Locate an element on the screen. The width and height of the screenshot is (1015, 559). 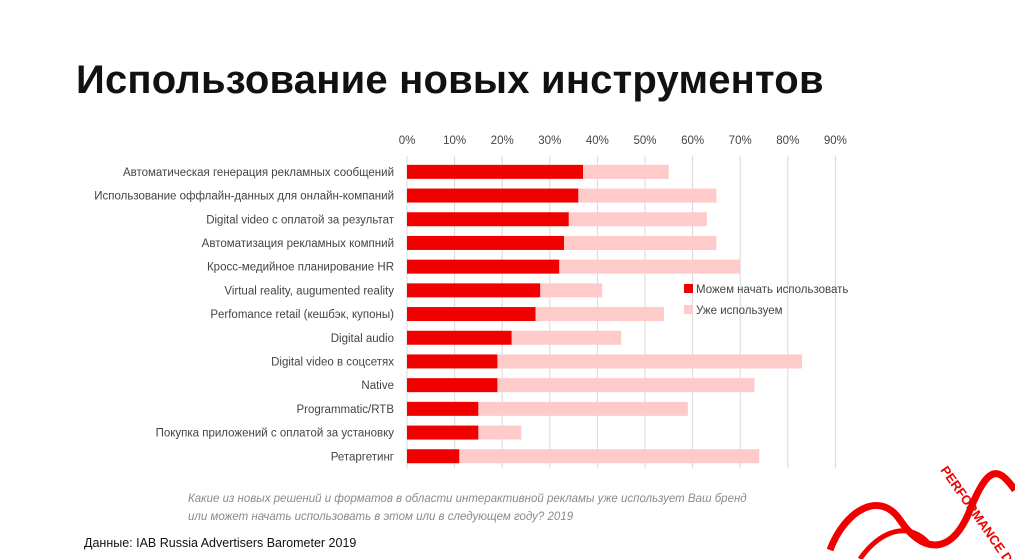
category-label: Virtual reality, augumented reality is located at coordinates (309, 291).